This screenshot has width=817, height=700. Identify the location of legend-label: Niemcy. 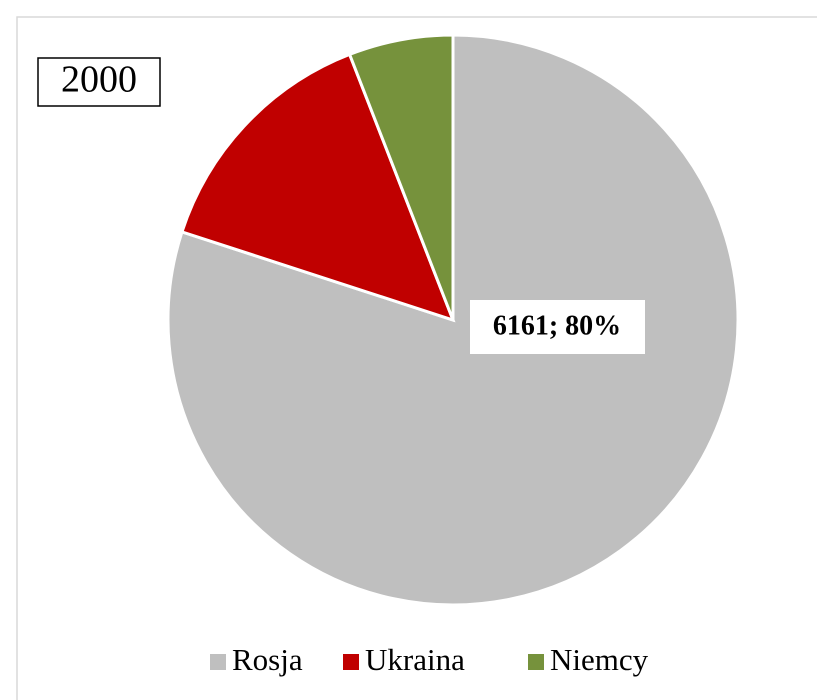
(599, 659).